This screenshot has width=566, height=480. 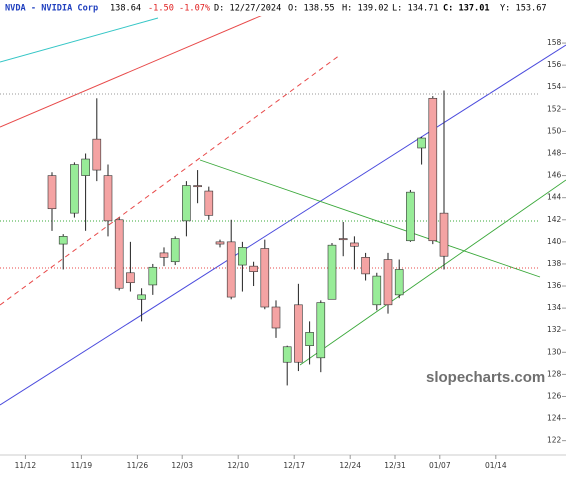 I want to click on y-tick-label: 128, so click(x=554, y=373).